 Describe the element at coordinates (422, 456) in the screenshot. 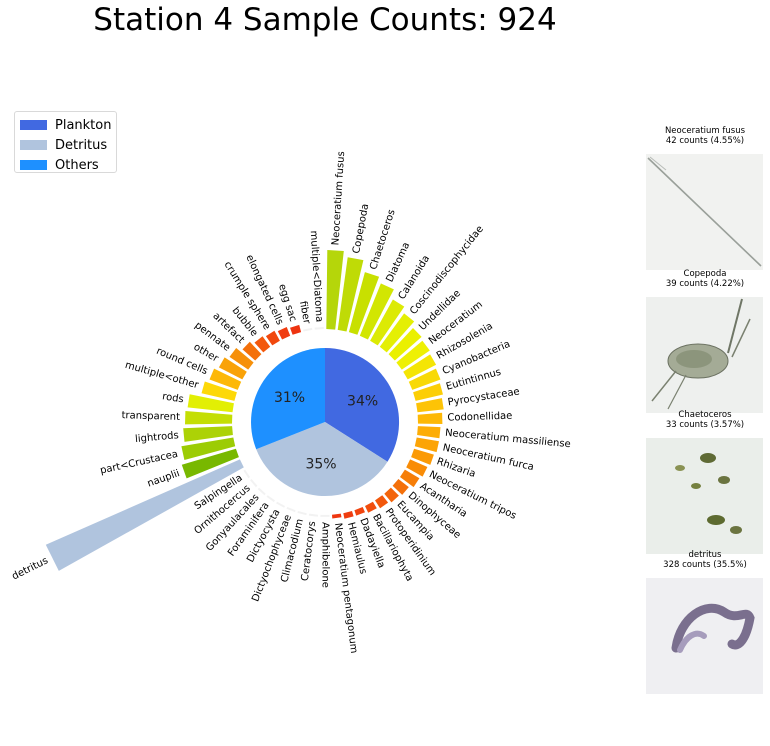

I see `bar-rhizaria` at that location.